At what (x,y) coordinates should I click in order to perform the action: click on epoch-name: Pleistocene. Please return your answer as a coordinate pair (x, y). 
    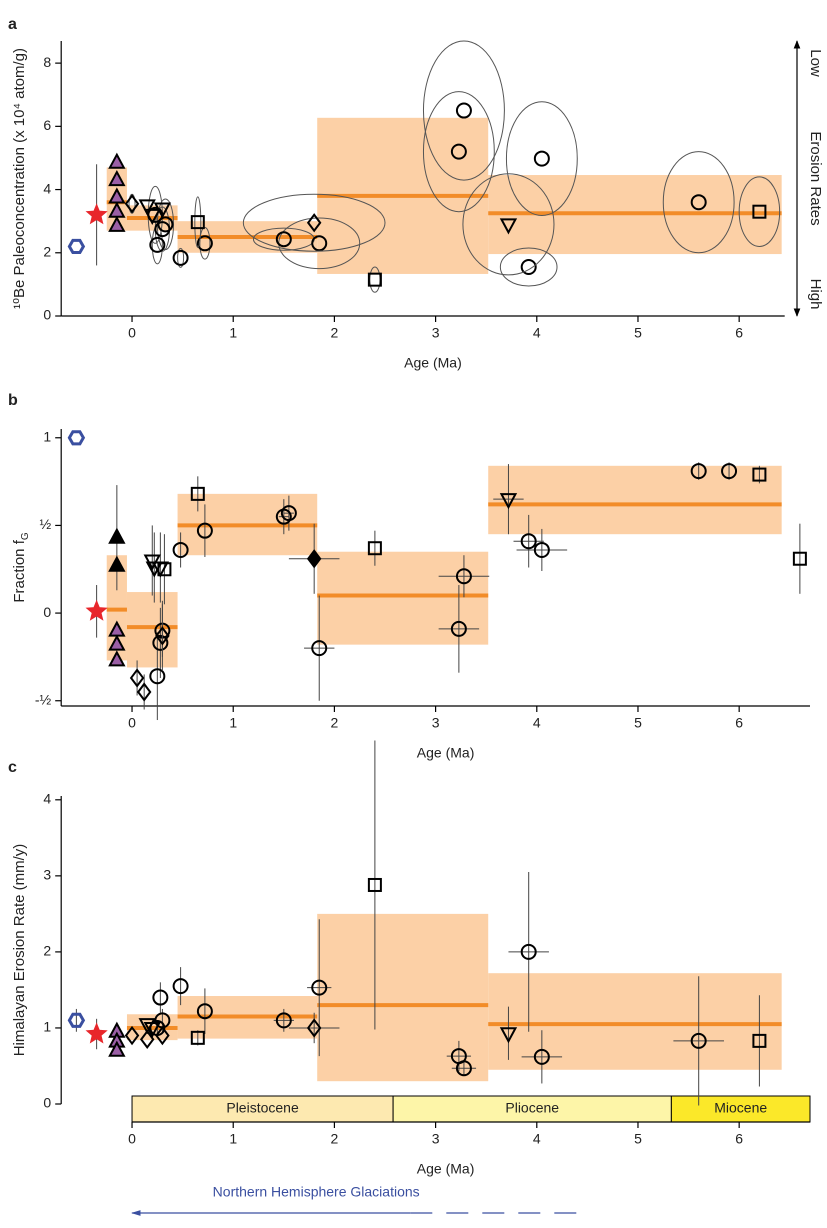
    Looking at the image, I should click on (262, 1108).